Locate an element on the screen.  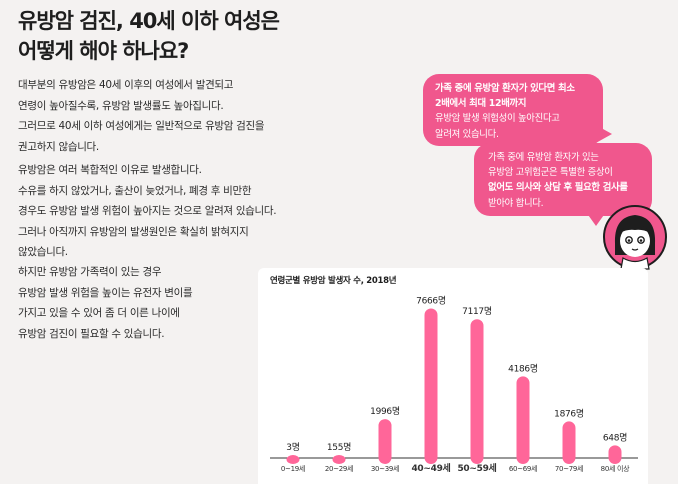
data-label: 155명 is located at coordinates (339, 447).